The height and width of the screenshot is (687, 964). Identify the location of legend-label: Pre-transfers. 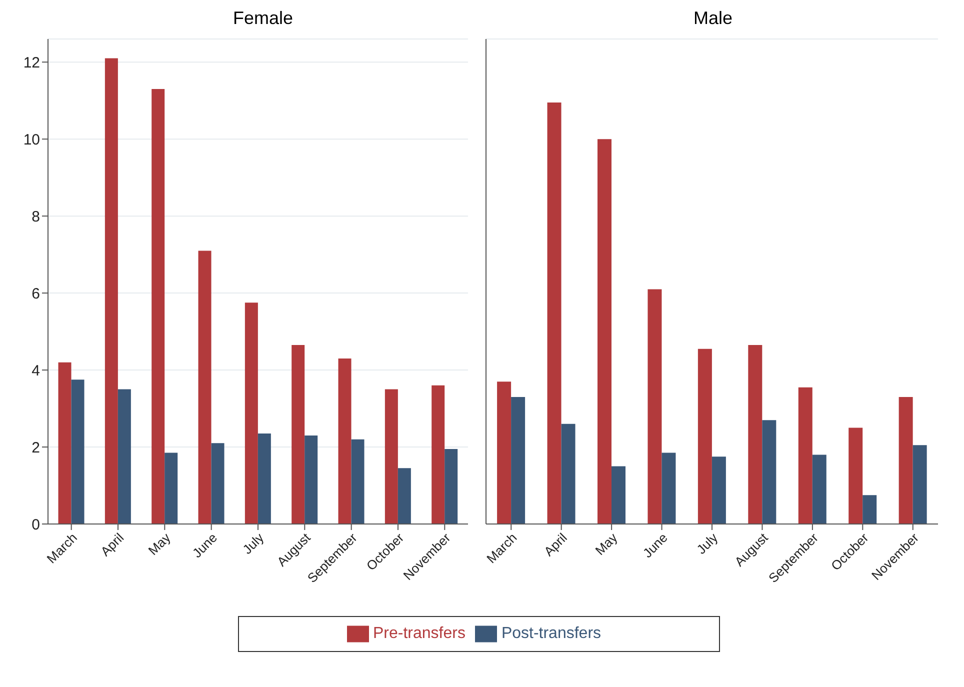
(419, 633).